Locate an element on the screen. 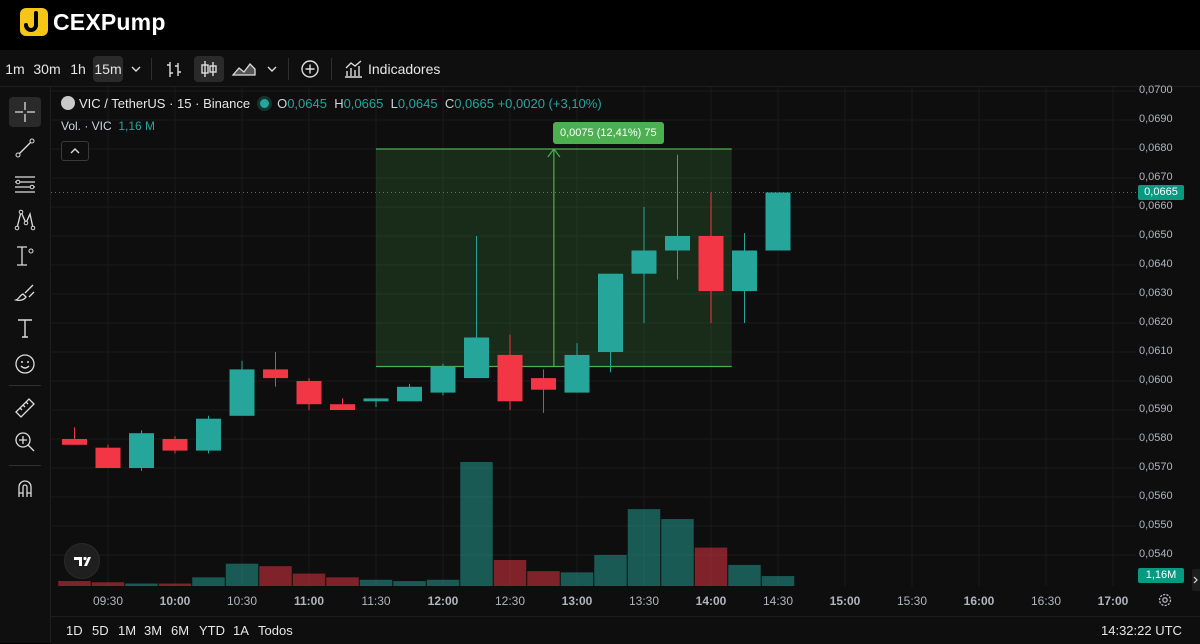 The image size is (1200, 644). area-chart-type-icon is located at coordinates (244, 69).